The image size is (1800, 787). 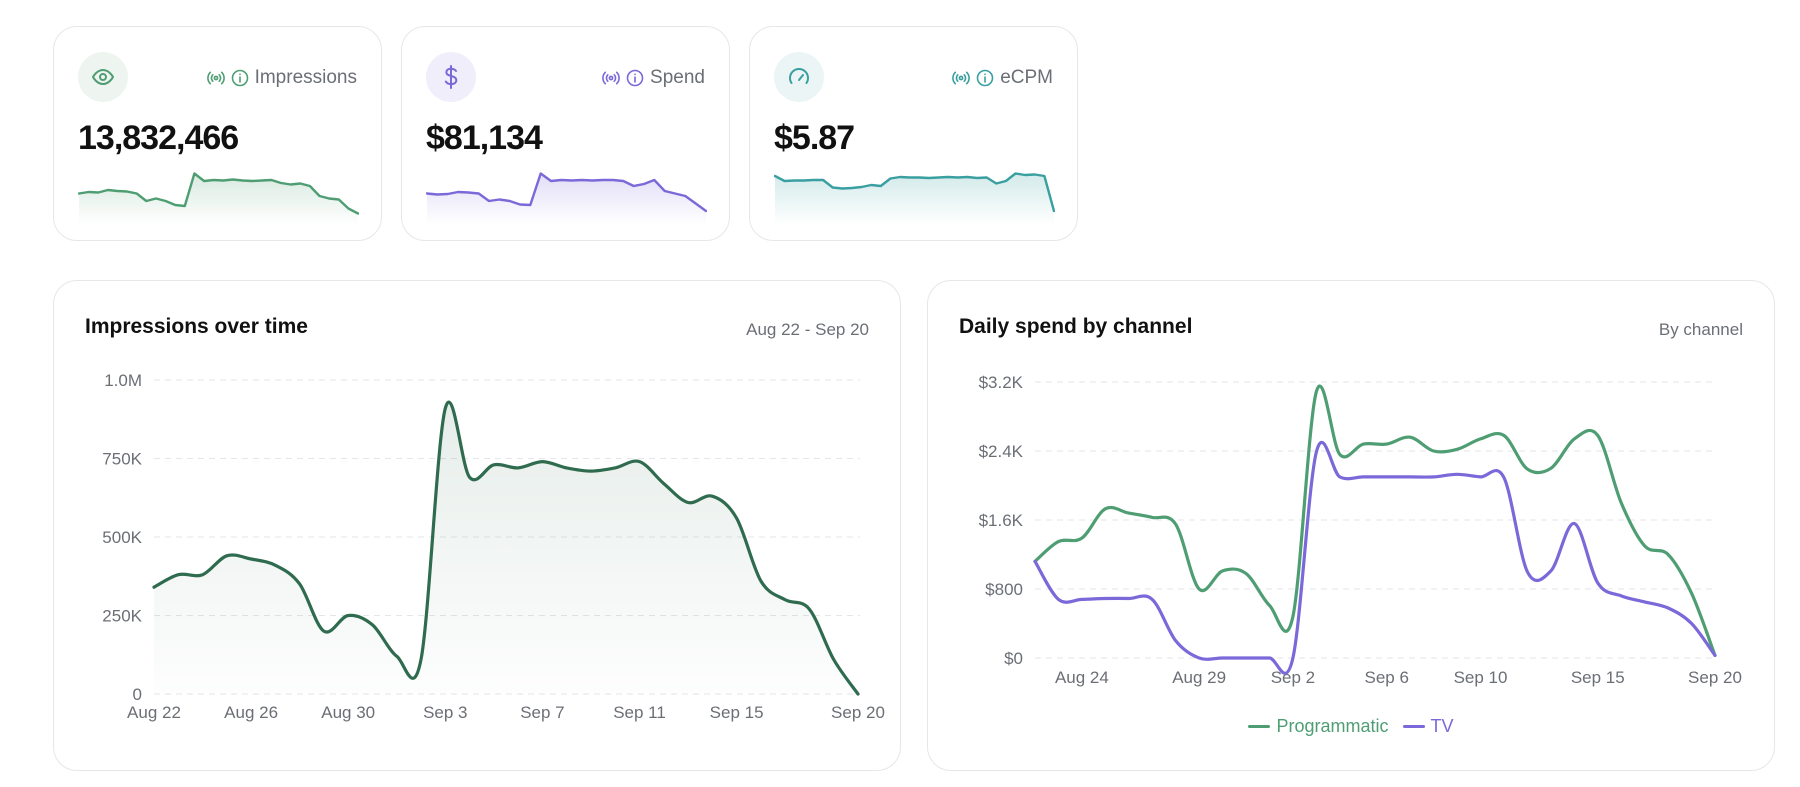 What do you see at coordinates (1001, 451) in the screenshot?
I see `y-tick-label: $2.4K` at bounding box center [1001, 451].